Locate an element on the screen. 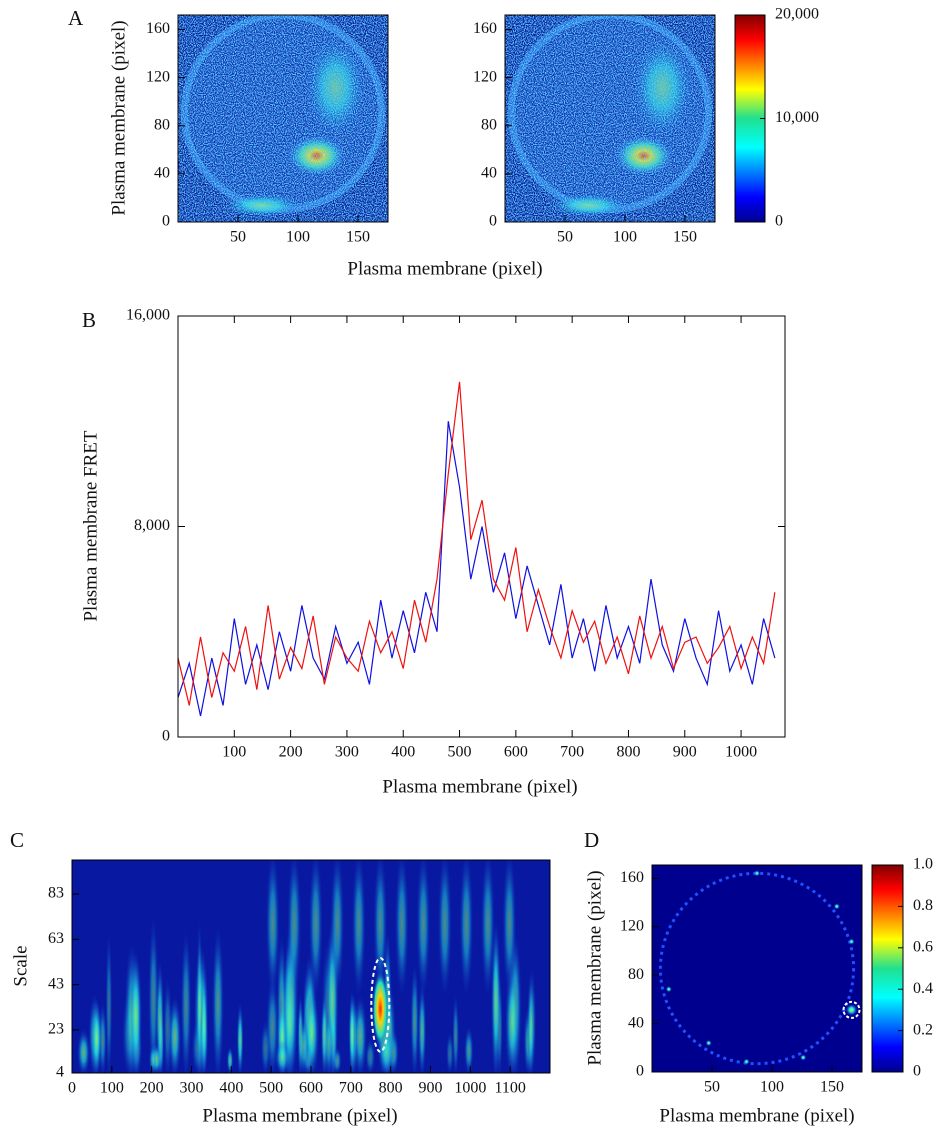 The height and width of the screenshot is (1132, 937). y-tick-label: 40 is located at coordinates (489, 173).